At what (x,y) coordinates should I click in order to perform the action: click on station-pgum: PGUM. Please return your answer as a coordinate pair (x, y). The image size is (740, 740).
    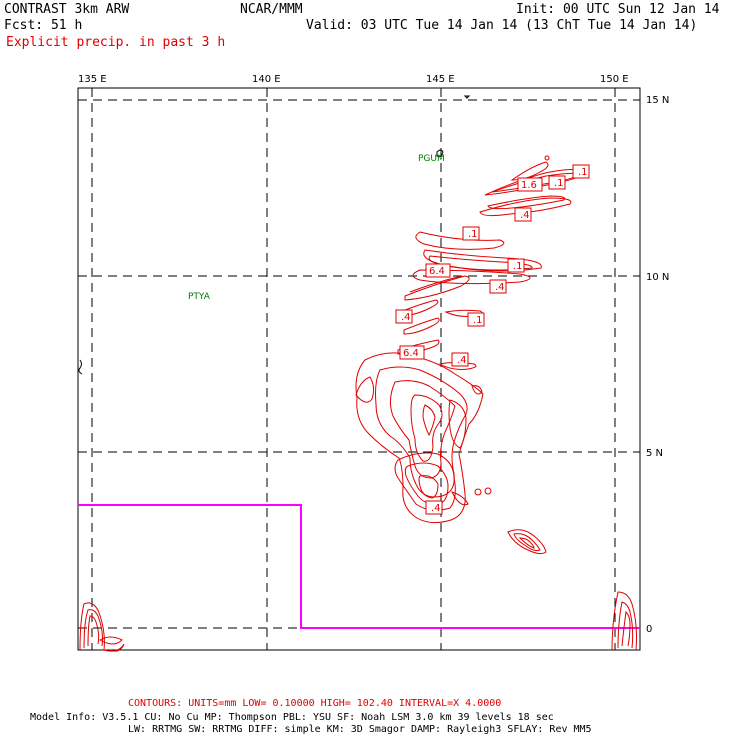
    Looking at the image, I should click on (431, 159).